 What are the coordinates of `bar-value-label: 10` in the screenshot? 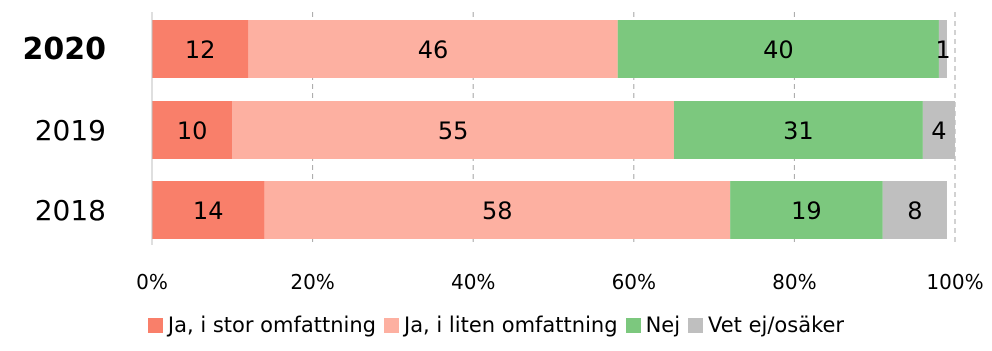 It's located at (192, 131).